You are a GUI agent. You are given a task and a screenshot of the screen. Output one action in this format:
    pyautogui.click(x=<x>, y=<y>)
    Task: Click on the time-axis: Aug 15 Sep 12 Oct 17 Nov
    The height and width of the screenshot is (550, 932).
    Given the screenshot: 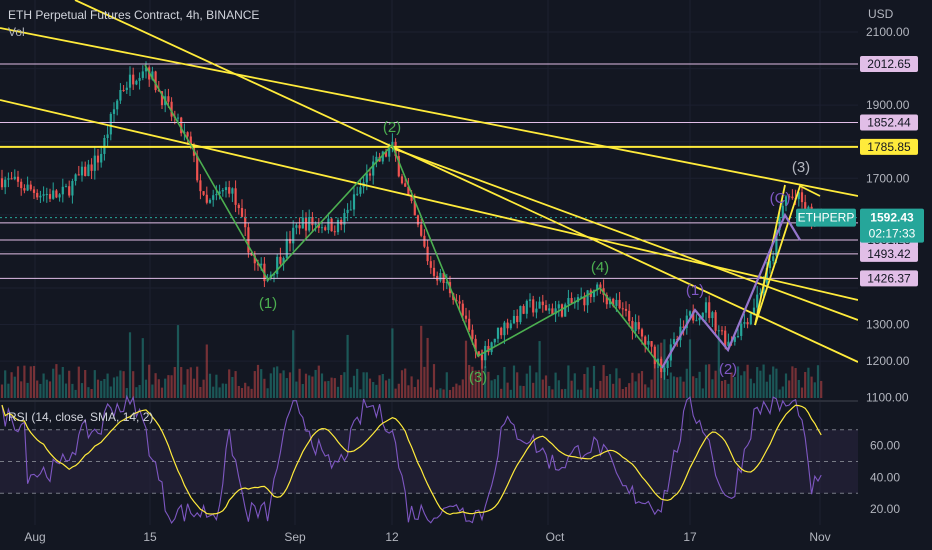 What is the action you would take?
    pyautogui.click(x=427, y=537)
    